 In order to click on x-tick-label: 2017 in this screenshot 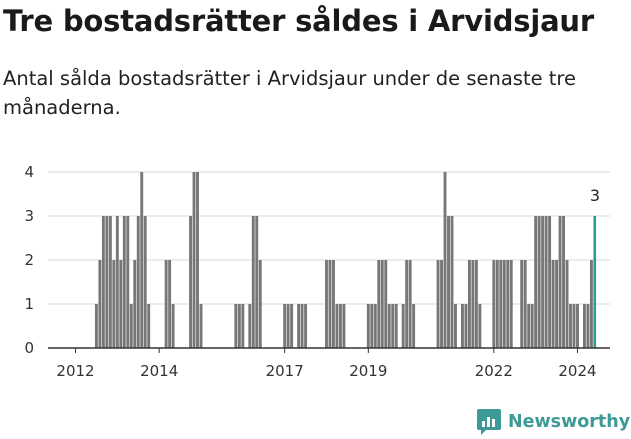, I will do `click(285, 371)`.